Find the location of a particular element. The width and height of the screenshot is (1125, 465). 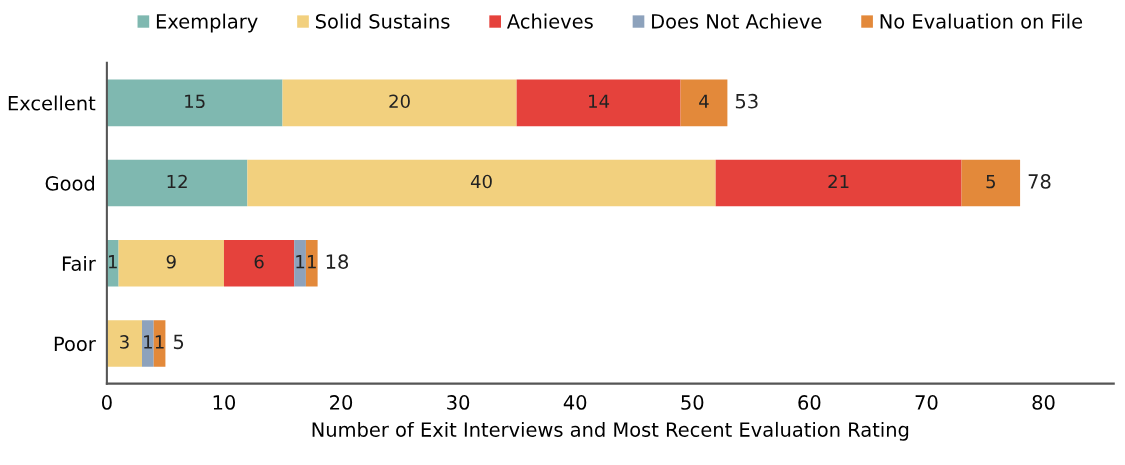

data-label: 20 is located at coordinates (399, 101).